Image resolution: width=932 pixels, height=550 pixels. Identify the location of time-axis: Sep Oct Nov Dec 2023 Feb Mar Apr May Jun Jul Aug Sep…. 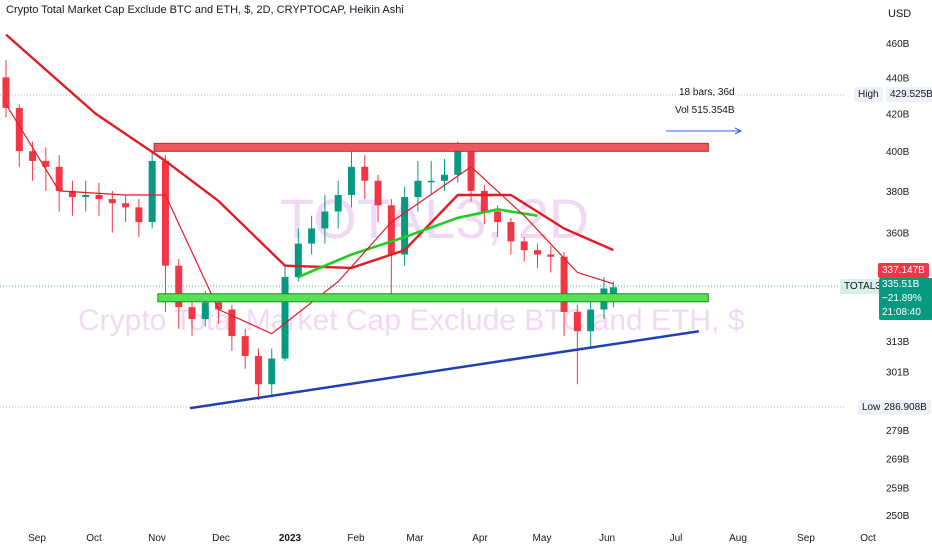
(452, 538).